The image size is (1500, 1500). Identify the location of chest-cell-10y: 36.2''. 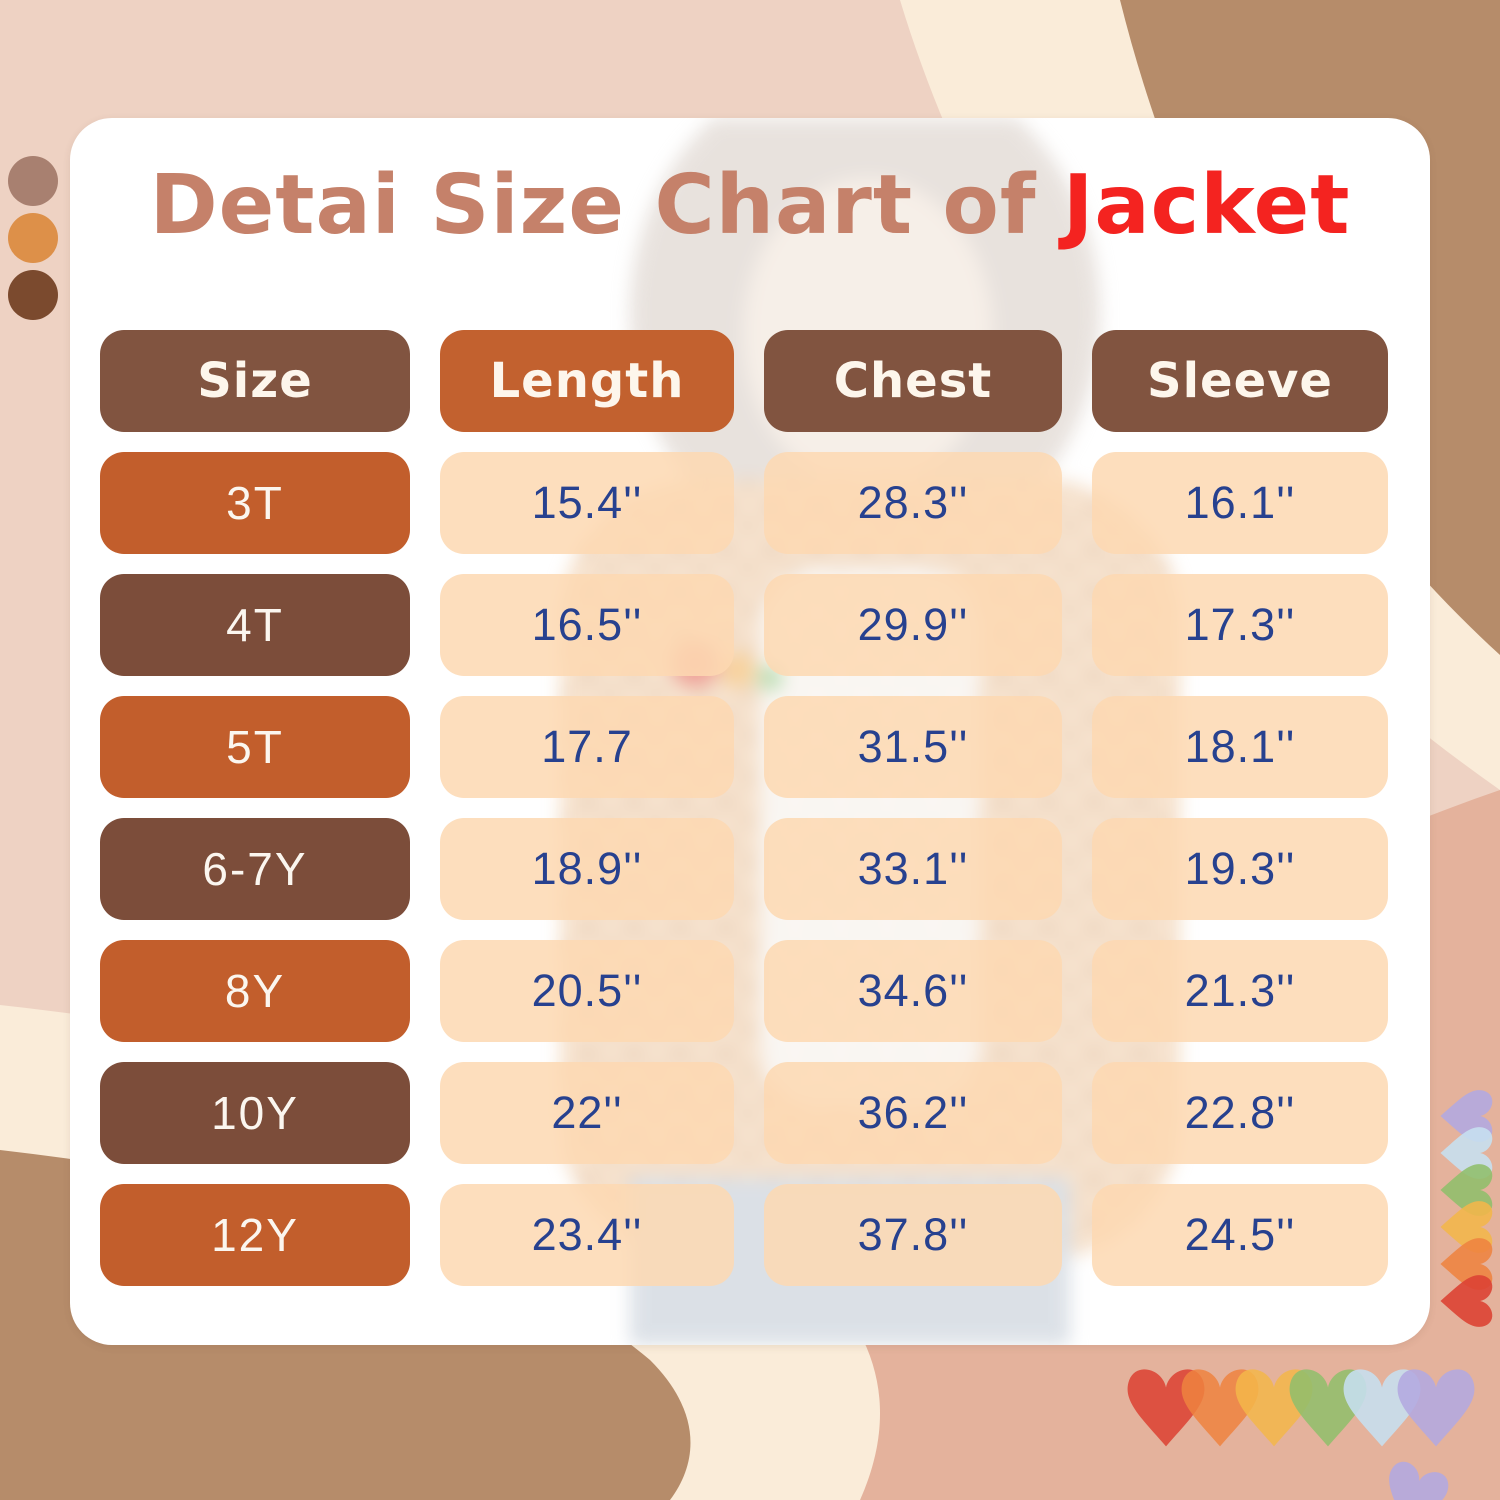
(913, 1113).